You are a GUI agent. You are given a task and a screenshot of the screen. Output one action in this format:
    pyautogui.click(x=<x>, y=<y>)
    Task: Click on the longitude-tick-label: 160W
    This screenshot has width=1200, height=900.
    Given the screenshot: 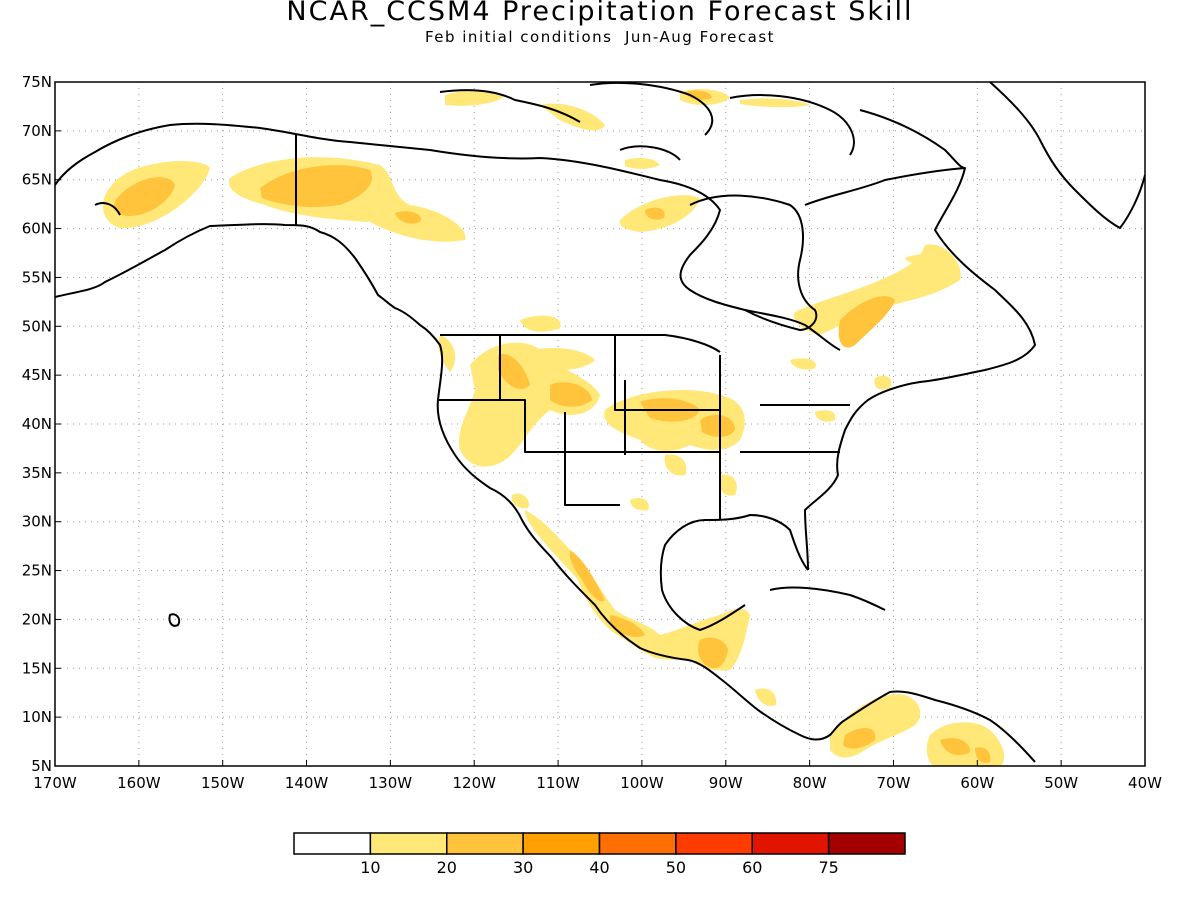 What is the action you would take?
    pyautogui.click(x=139, y=783)
    